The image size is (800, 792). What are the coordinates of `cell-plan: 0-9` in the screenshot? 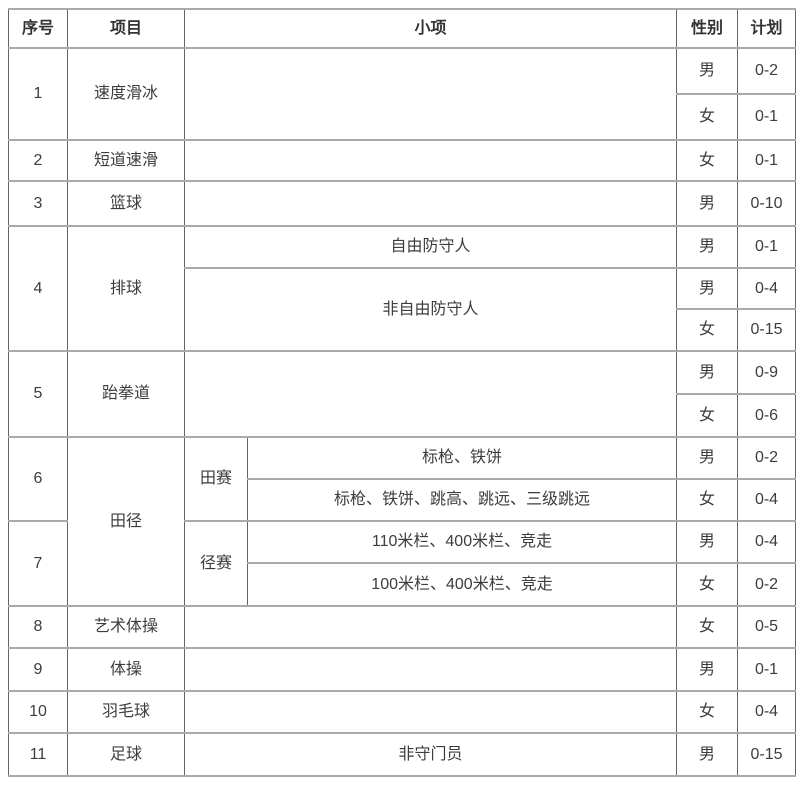 It's located at (767, 372).